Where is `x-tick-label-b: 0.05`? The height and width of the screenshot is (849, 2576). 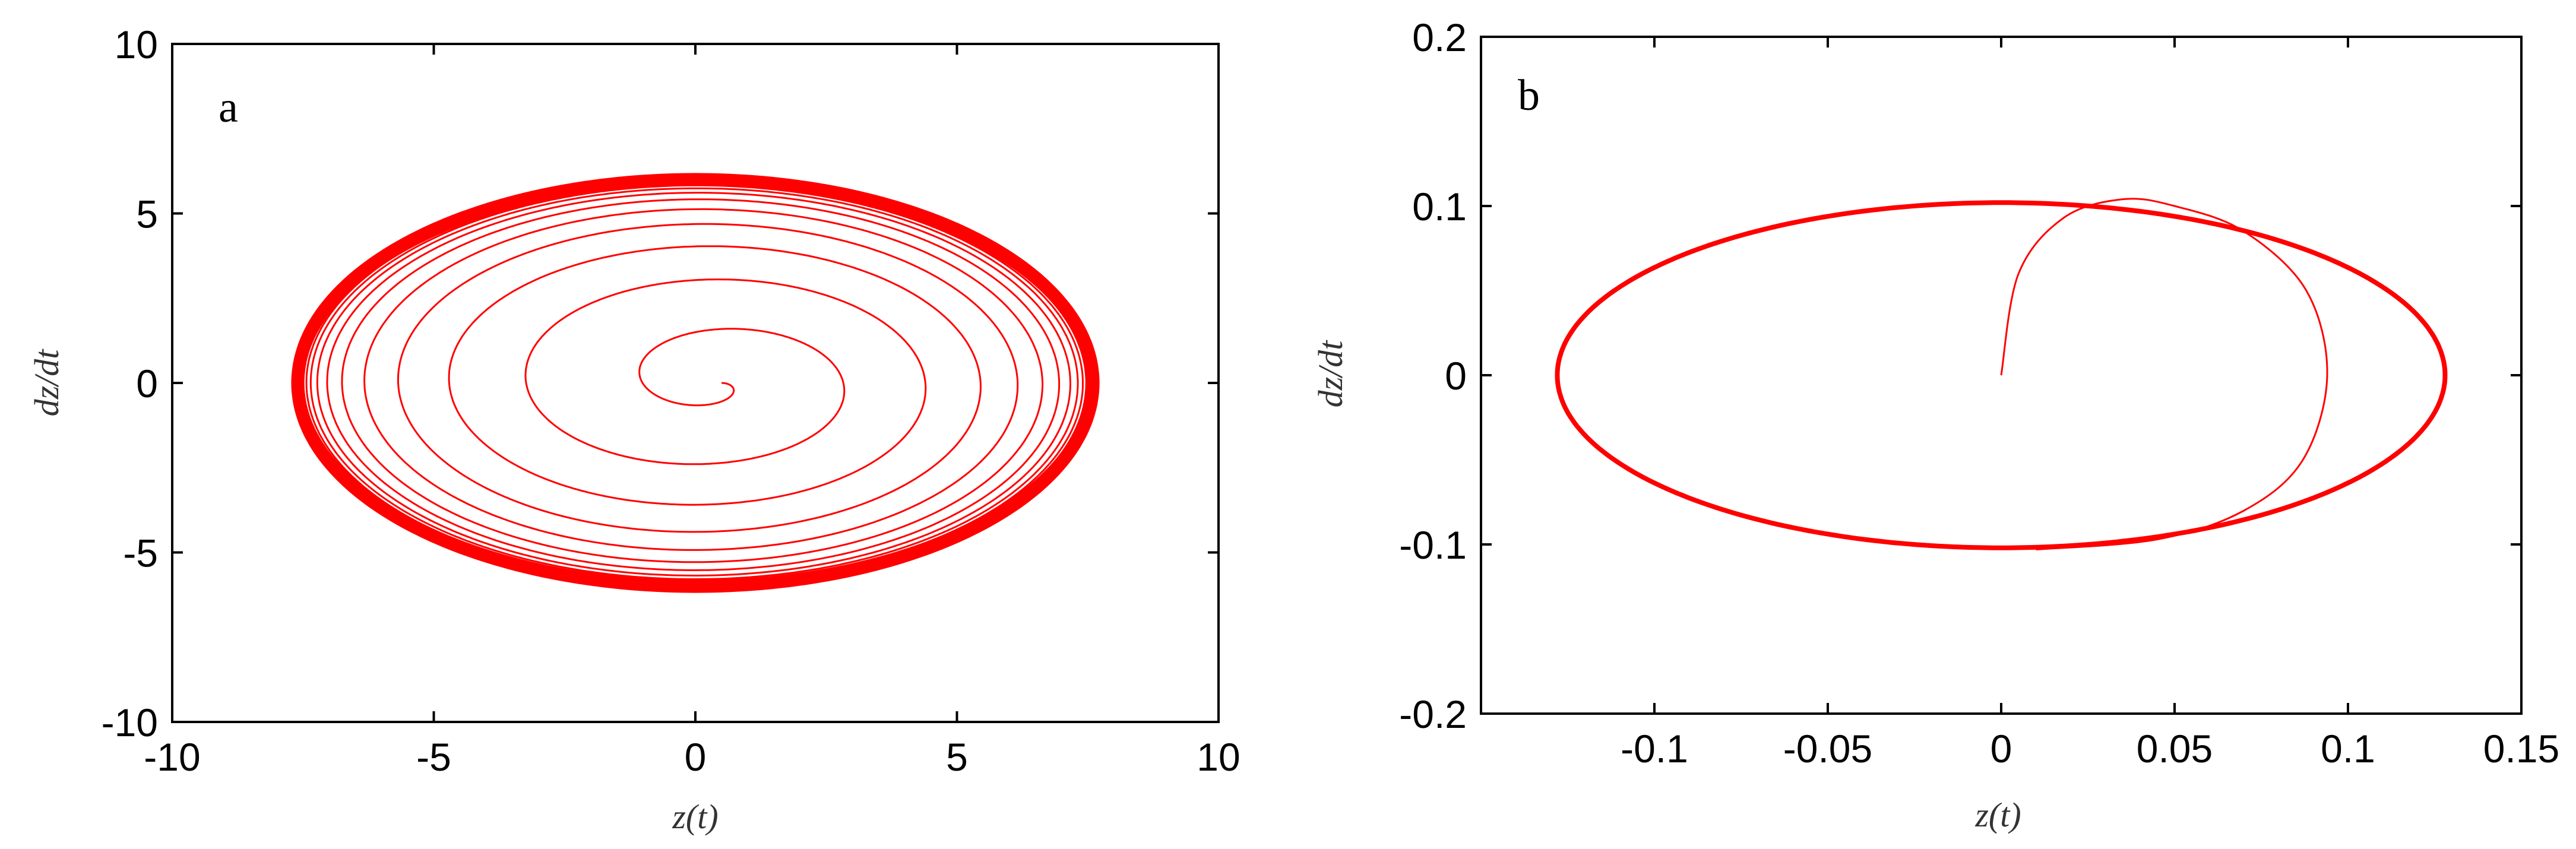
x-tick-label-b: 0.05 is located at coordinates (2175, 749).